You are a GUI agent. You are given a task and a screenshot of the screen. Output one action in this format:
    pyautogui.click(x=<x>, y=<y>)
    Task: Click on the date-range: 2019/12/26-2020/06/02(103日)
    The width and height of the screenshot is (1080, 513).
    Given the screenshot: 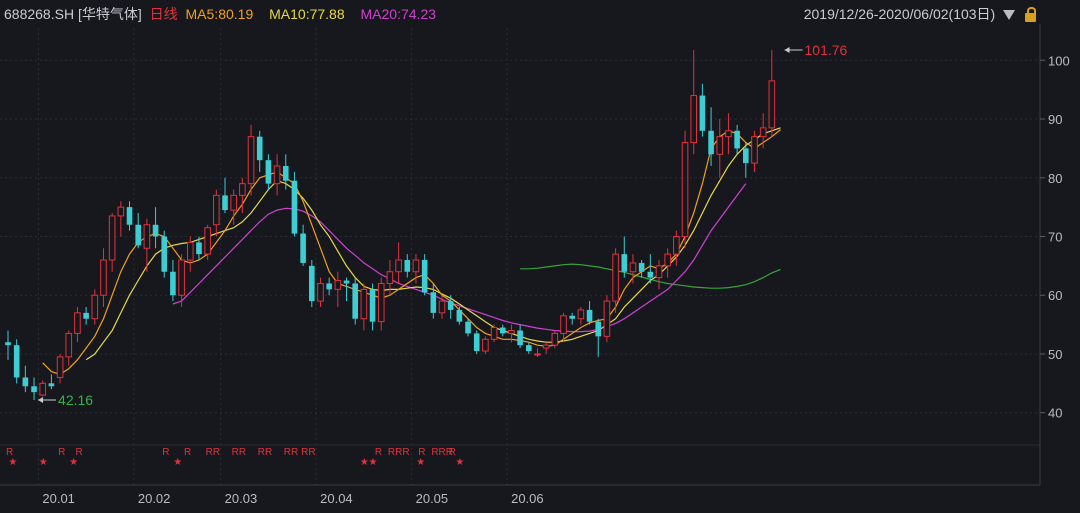 What is the action you would take?
    pyautogui.click(x=920, y=14)
    